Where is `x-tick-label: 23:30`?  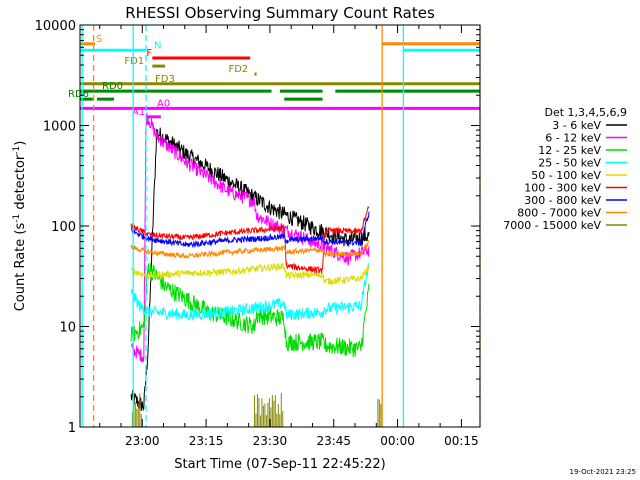 x-tick-label: 23:30 is located at coordinates (270, 441).